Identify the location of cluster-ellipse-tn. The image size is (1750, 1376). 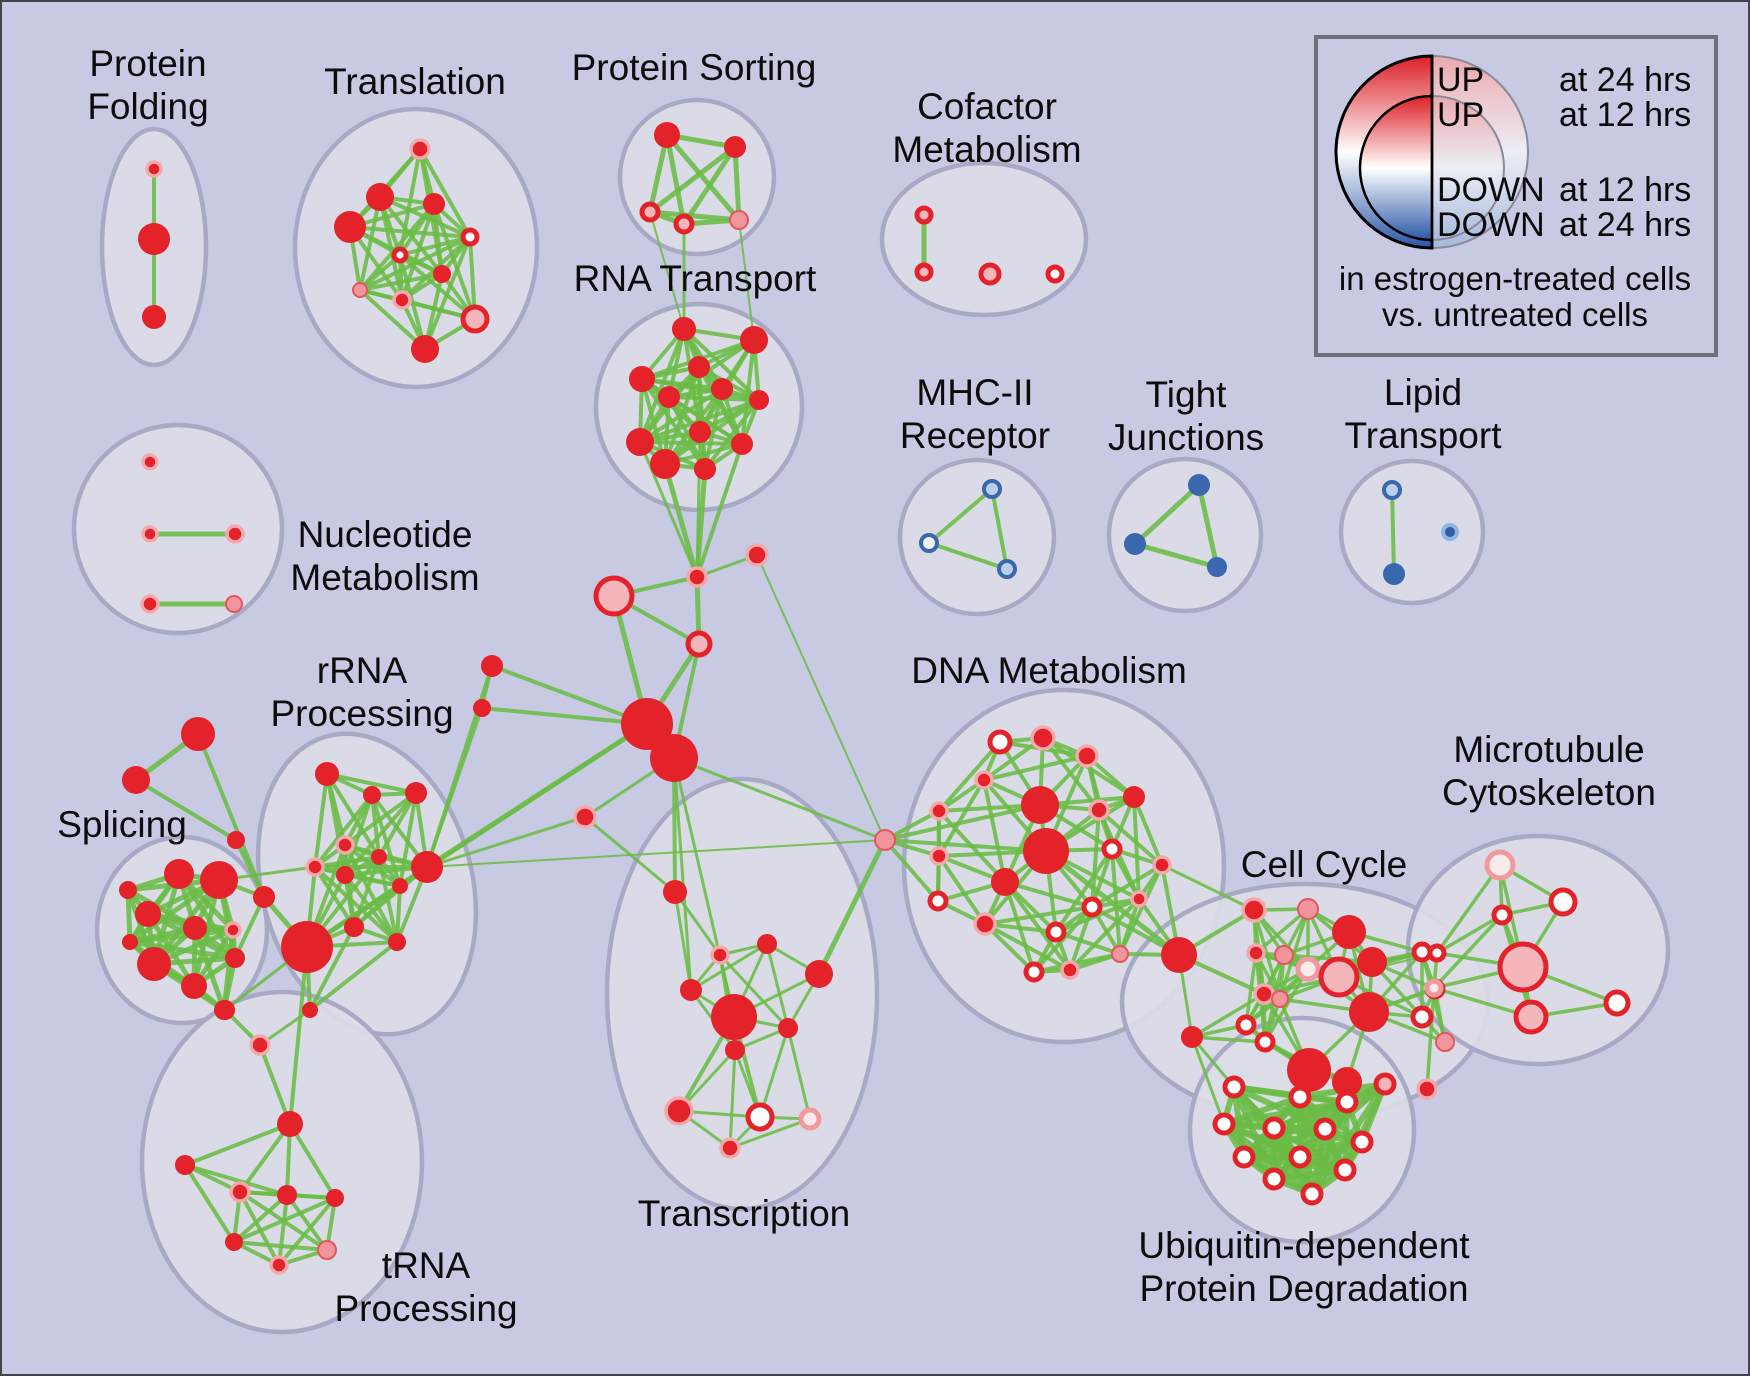
(282, 1162).